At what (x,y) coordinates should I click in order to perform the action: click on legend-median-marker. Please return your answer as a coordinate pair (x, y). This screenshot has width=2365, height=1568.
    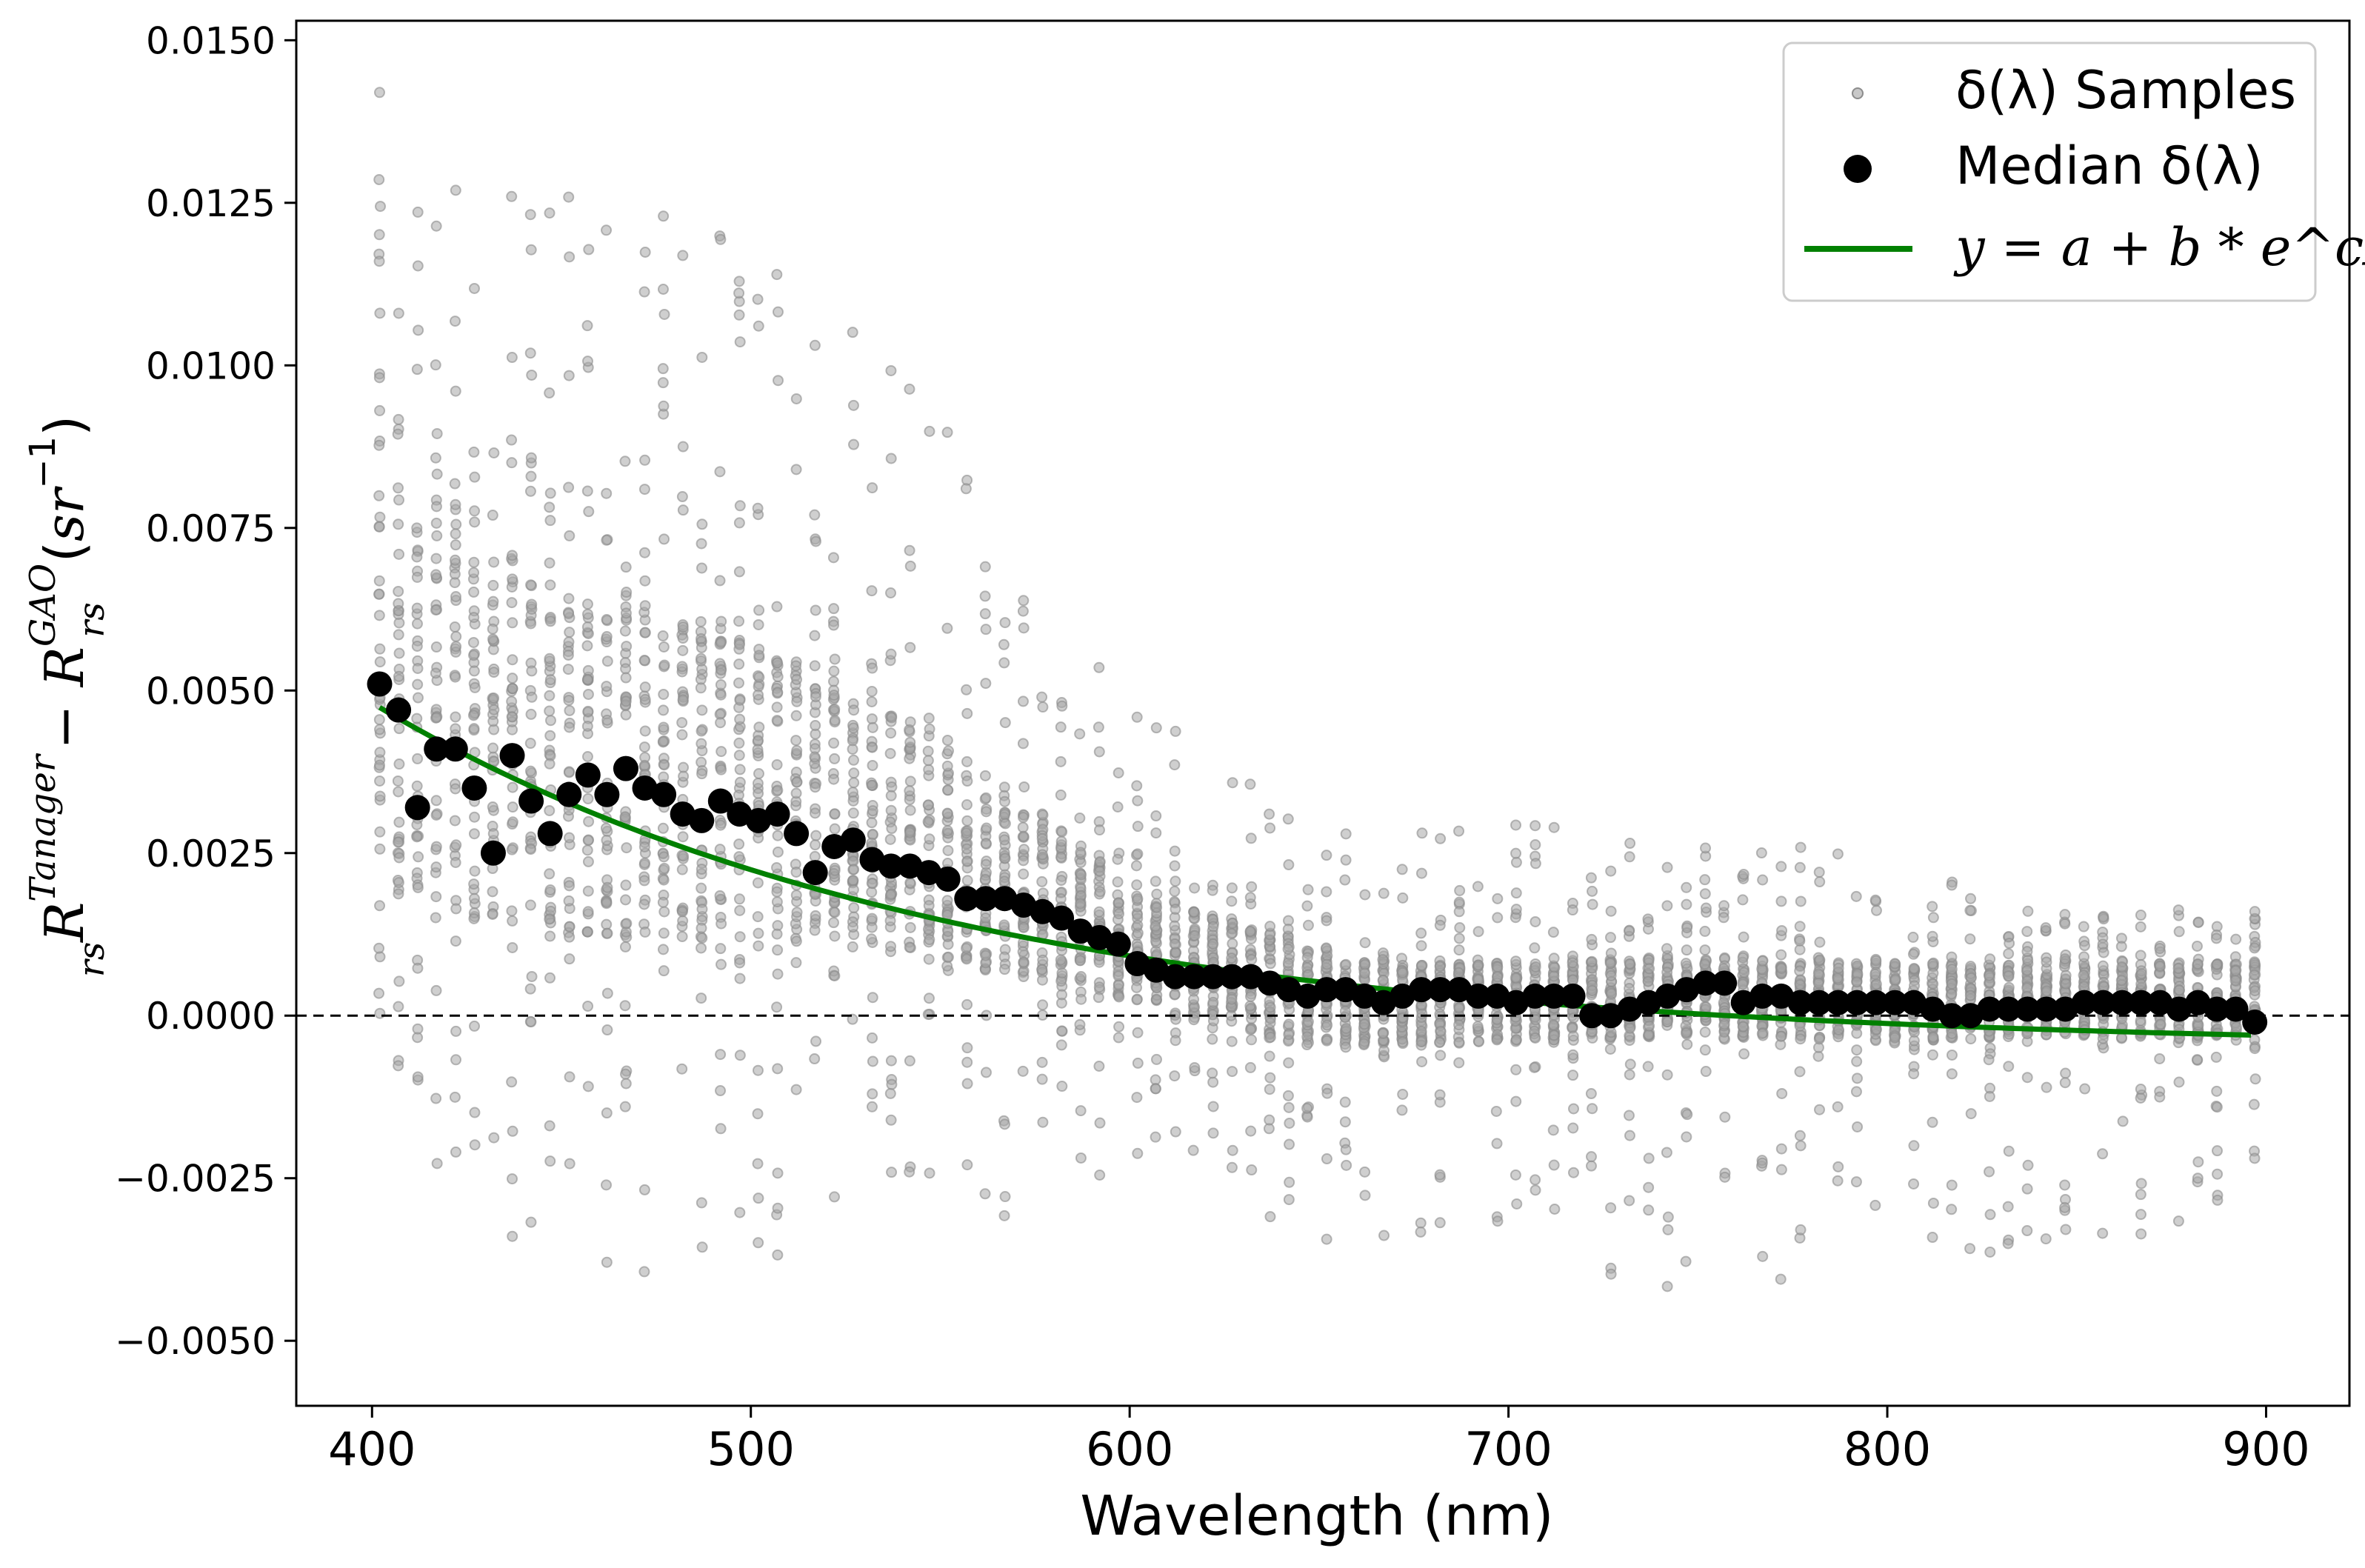
    Looking at the image, I should click on (1858, 169).